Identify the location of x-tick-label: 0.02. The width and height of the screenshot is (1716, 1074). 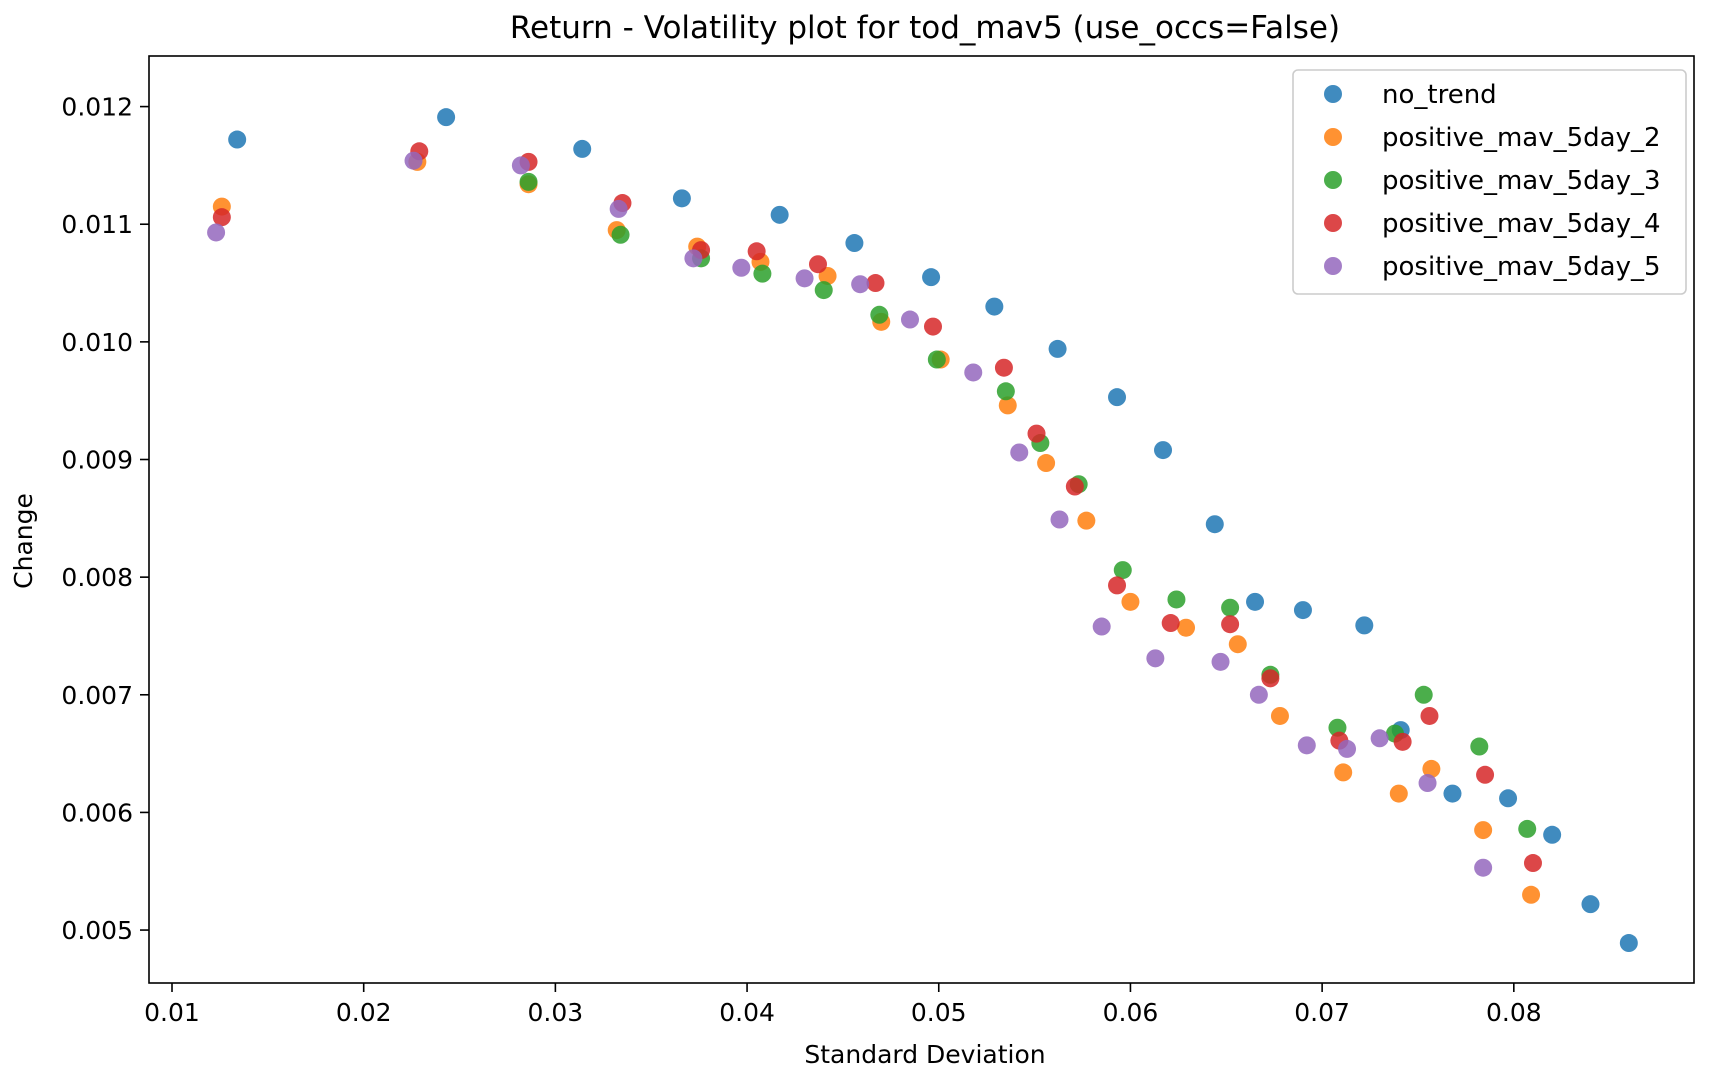
(364, 1012).